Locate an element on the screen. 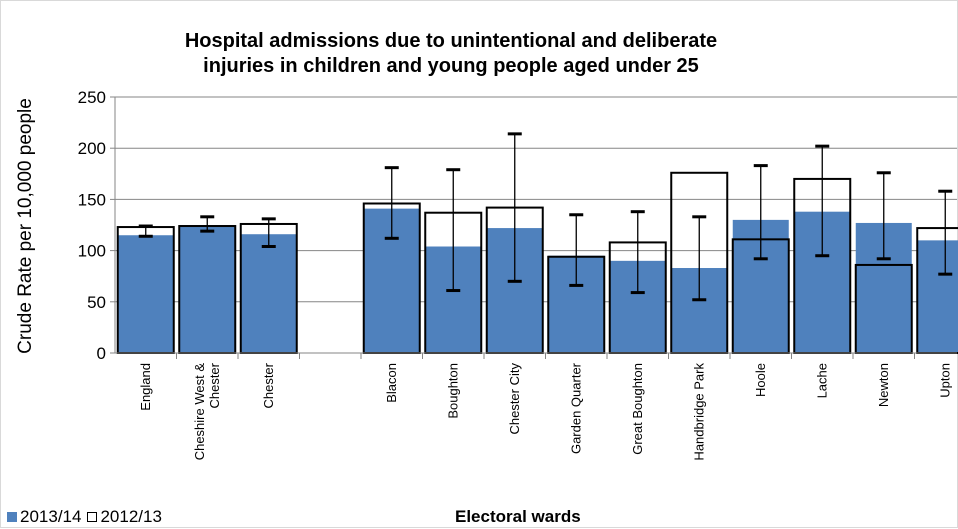  legend-item-2013-14: 2013/14 is located at coordinates (44, 517).